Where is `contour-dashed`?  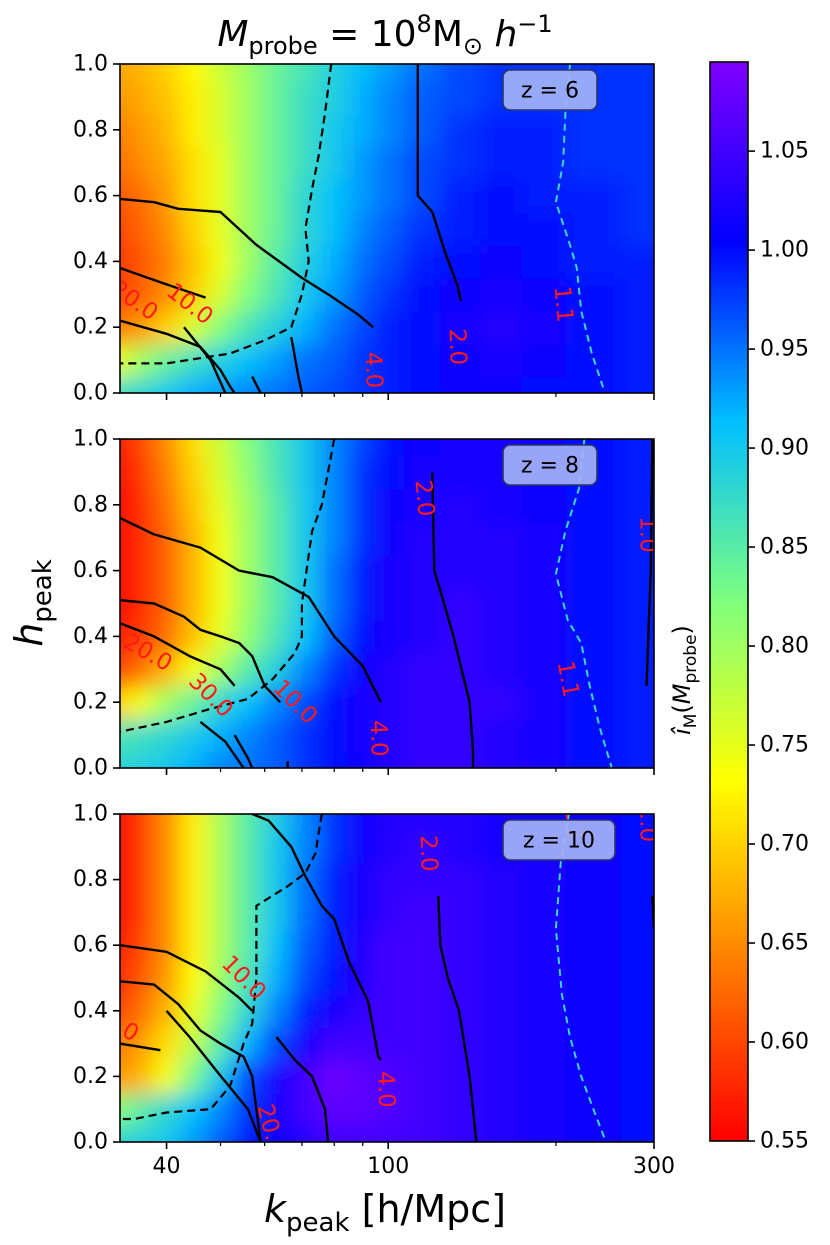
contour-dashed is located at coordinates (221, 967).